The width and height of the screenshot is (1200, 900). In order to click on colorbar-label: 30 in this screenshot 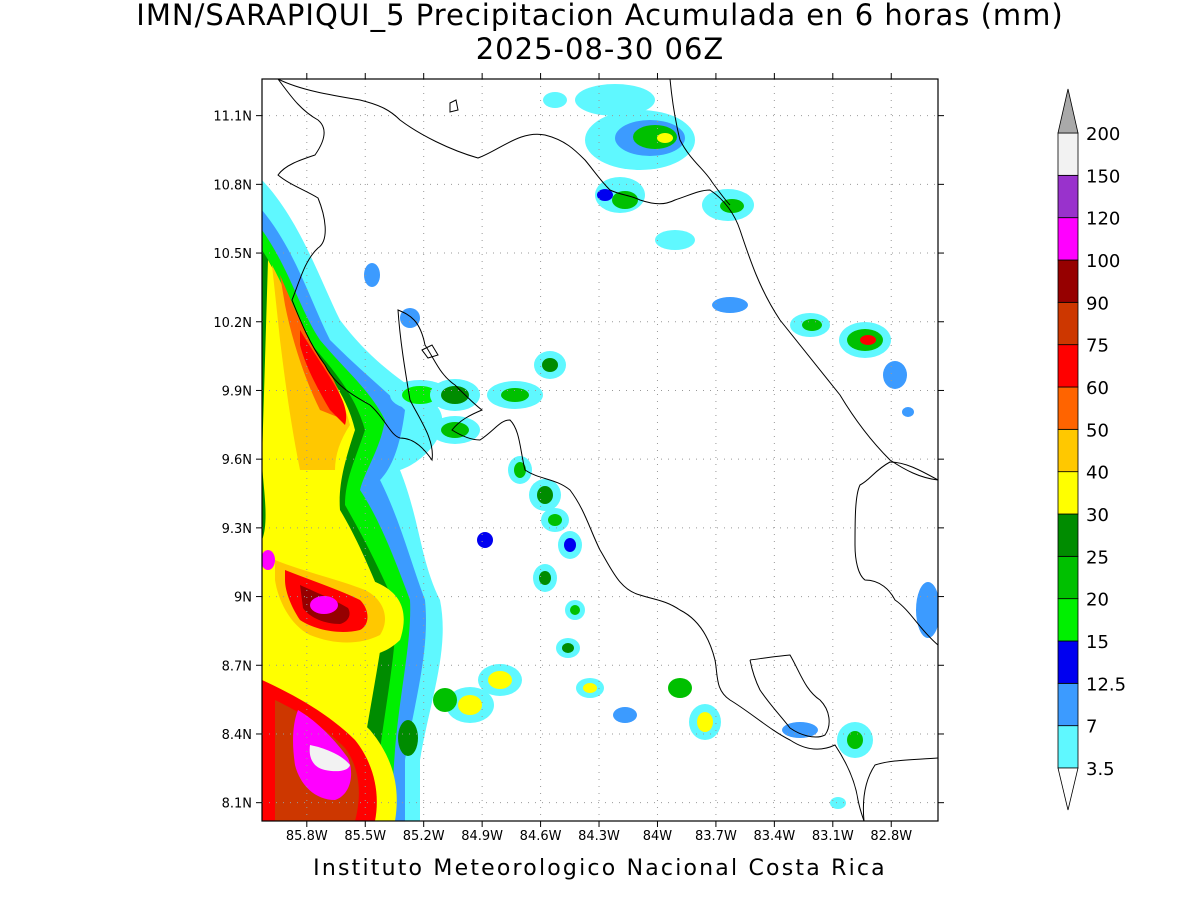, I will do `click(1097, 515)`.